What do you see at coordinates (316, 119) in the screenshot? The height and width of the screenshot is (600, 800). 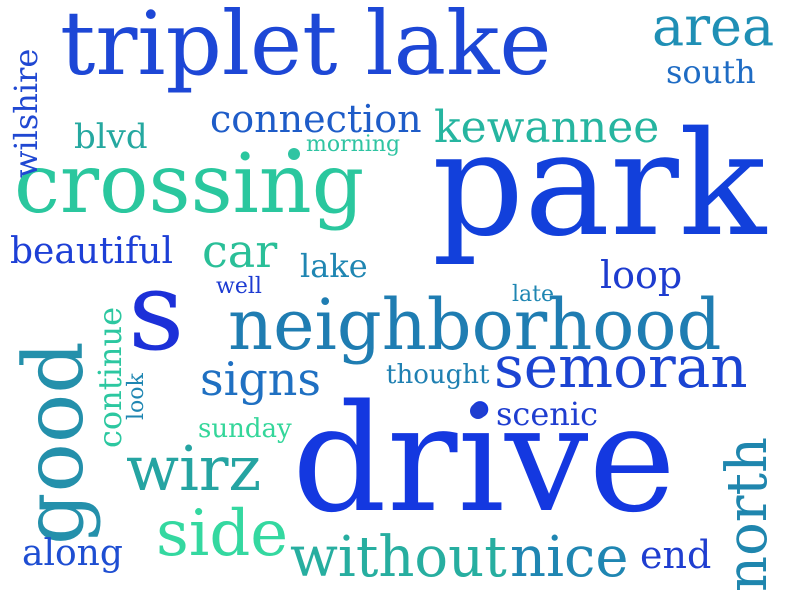 I see `word-connection: connection` at bounding box center [316, 119].